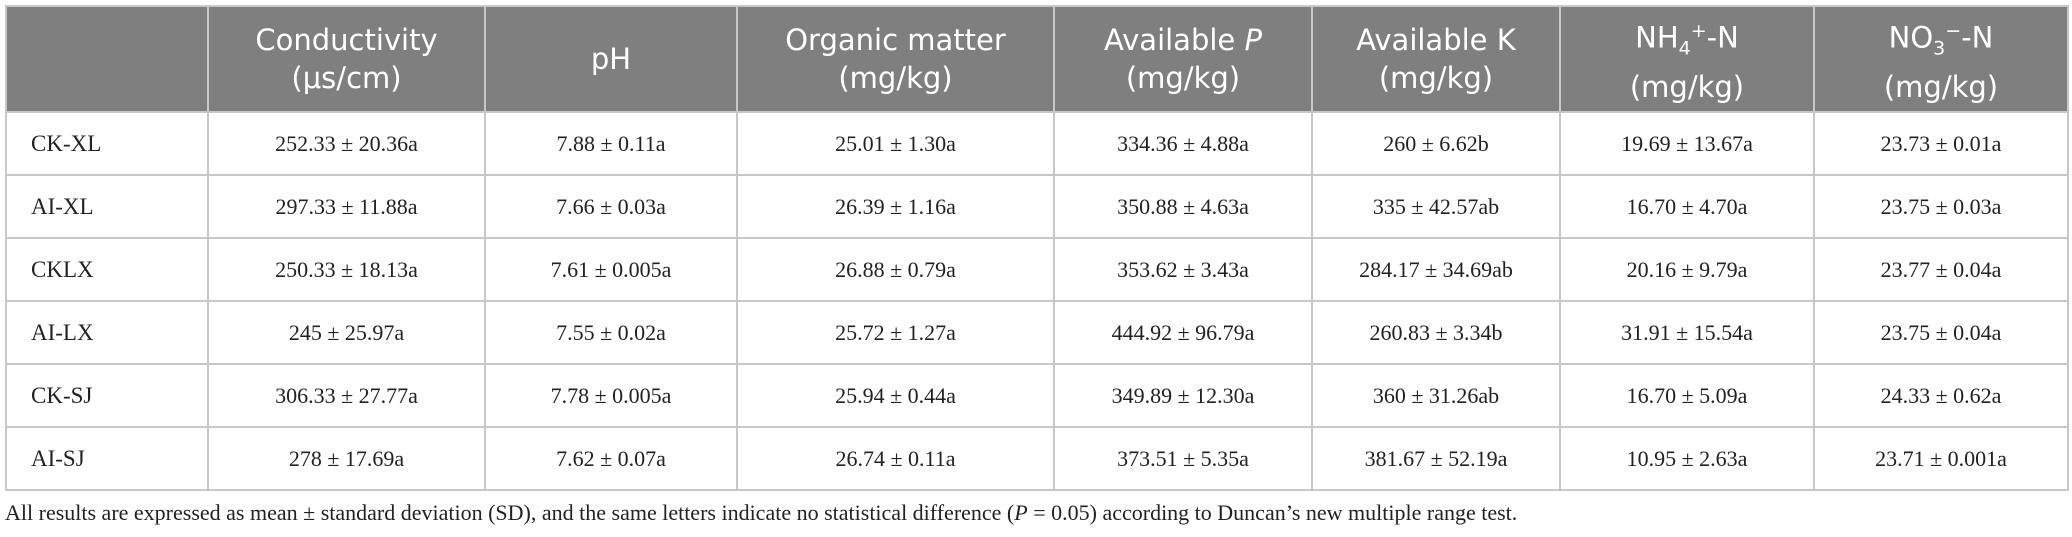  Describe the element at coordinates (895, 269) in the screenshot. I see `table-cell: 26.88 ± 0.79a` at that location.